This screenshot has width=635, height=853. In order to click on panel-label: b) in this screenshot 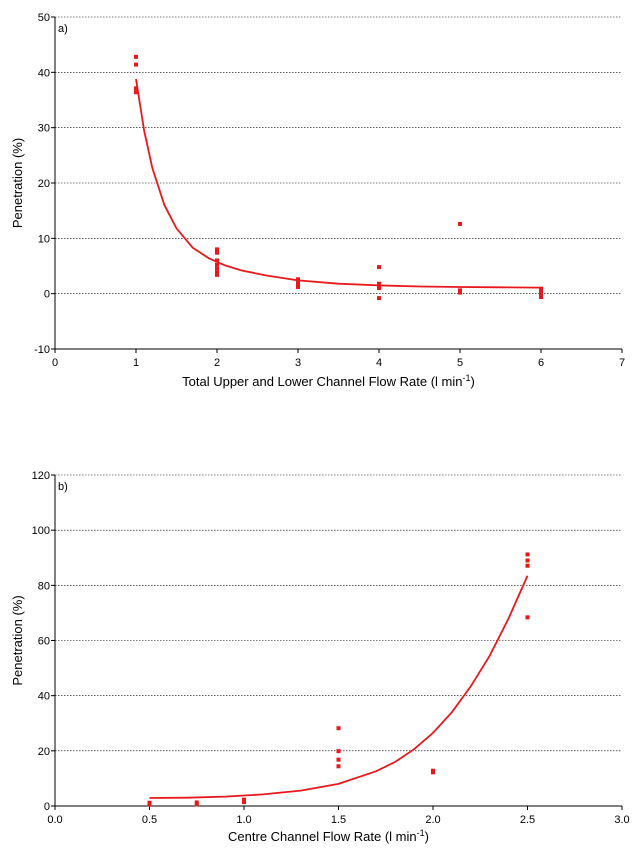, I will do `click(63, 487)`.